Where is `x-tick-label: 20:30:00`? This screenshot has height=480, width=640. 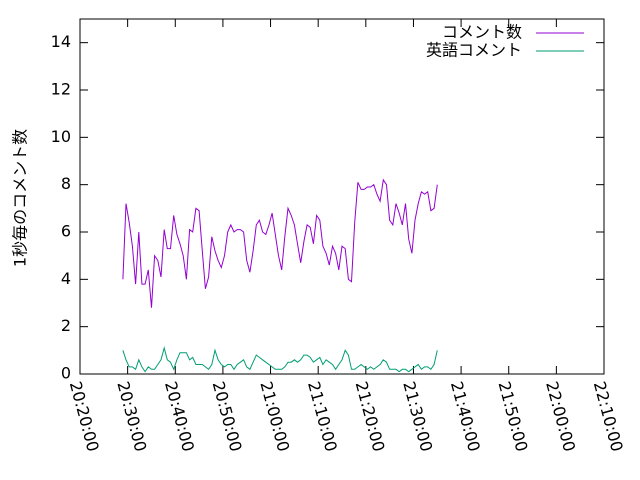 x-tick-label: 20:30:00 is located at coordinates (131, 416).